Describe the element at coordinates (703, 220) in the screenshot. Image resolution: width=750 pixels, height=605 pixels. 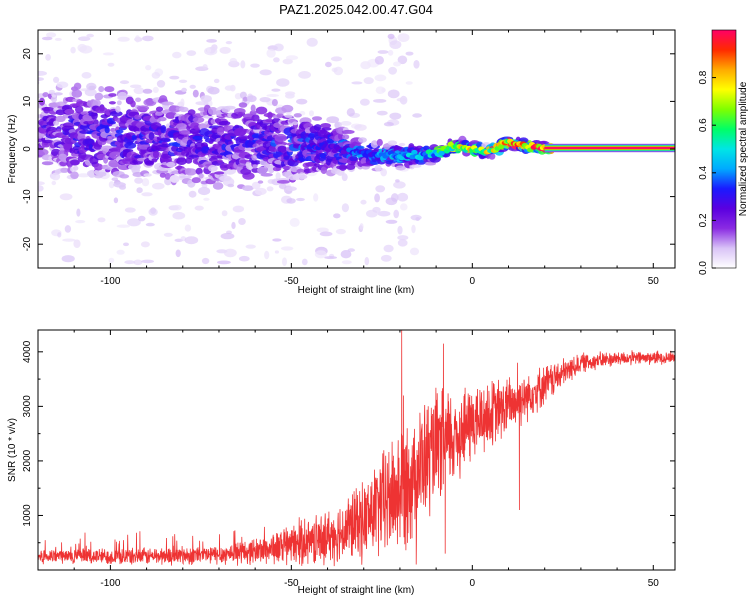
I see `colorbar-tick-label: 0.2` at that location.